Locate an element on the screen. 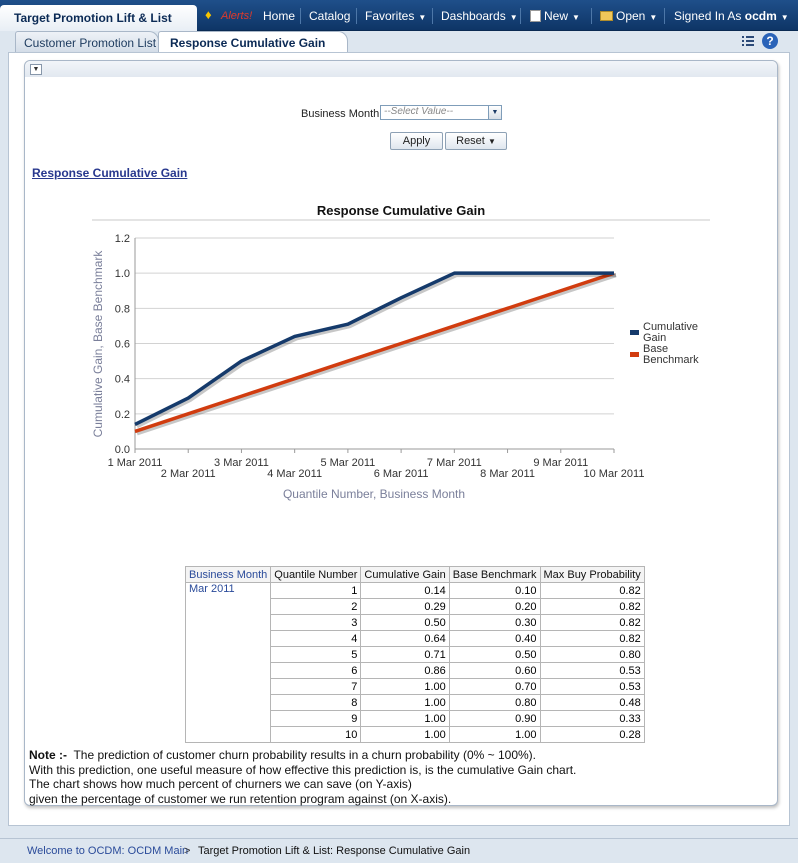 The height and width of the screenshot is (863, 798). chart-title: Response Cumulative Gain is located at coordinates (401, 210).